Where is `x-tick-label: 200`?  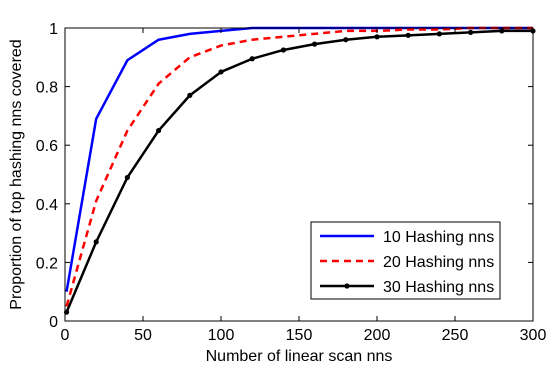 x-tick-label: 200 is located at coordinates (377, 335).